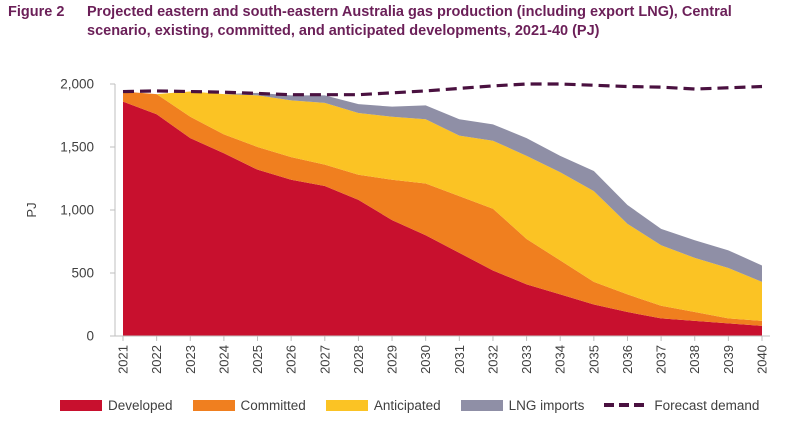 The width and height of the screenshot is (788, 425). What do you see at coordinates (77, 210) in the screenshot?
I see `y-tick-label: 1,000` at bounding box center [77, 210].